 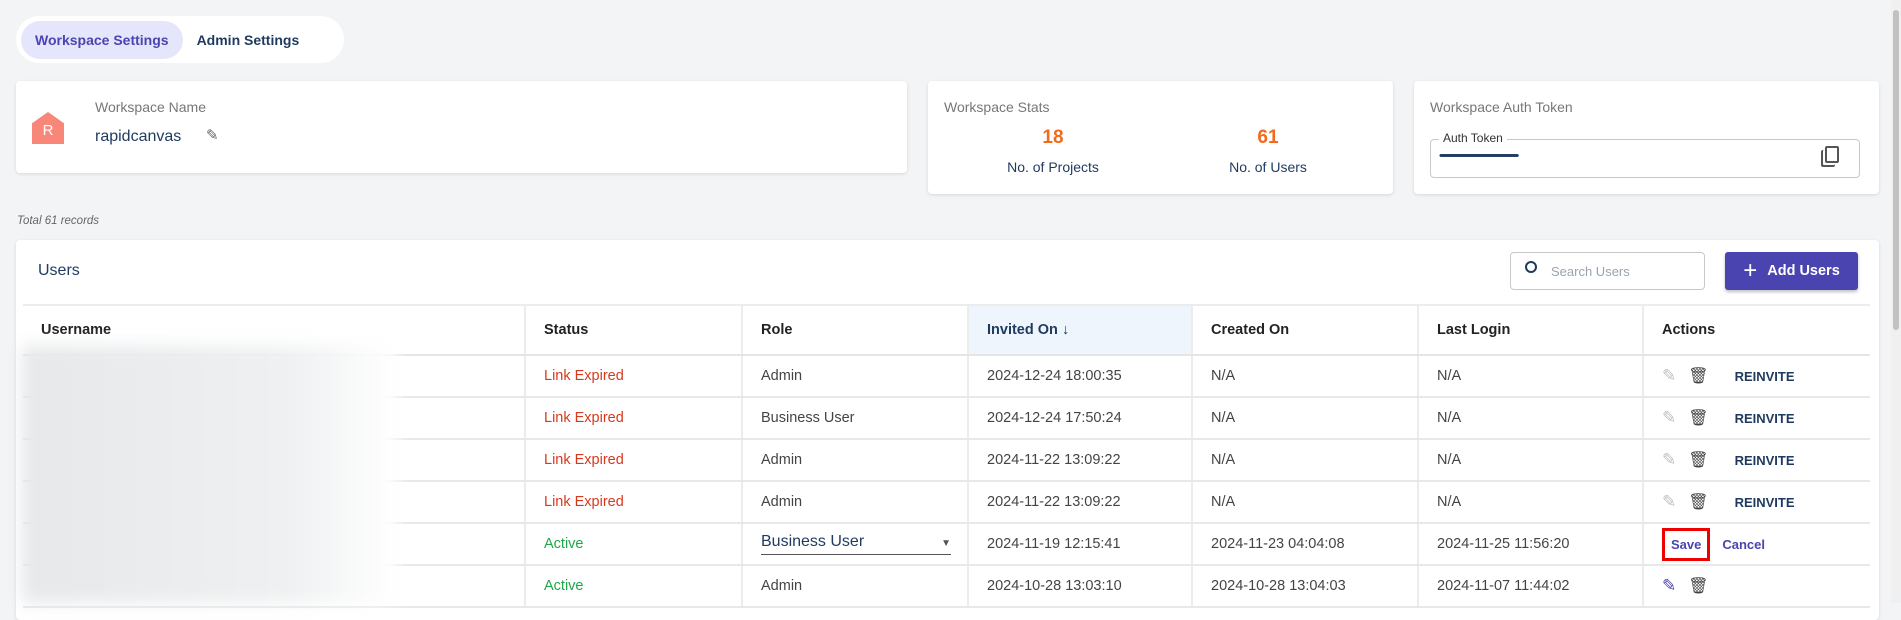 I want to click on blurred-usernames, so click(x=209, y=474).